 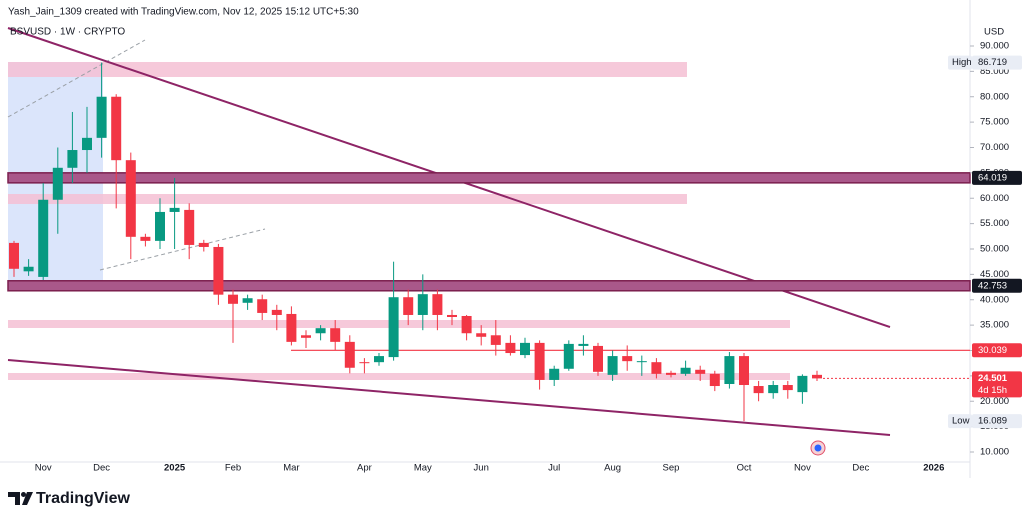 I want to click on high-marker-value: 86.719, so click(x=992, y=62).